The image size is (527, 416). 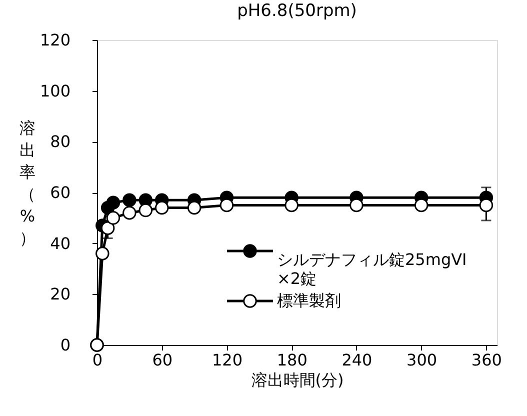 I want to click on y-axis-title: 溶出率（%）, so click(x=28, y=183).